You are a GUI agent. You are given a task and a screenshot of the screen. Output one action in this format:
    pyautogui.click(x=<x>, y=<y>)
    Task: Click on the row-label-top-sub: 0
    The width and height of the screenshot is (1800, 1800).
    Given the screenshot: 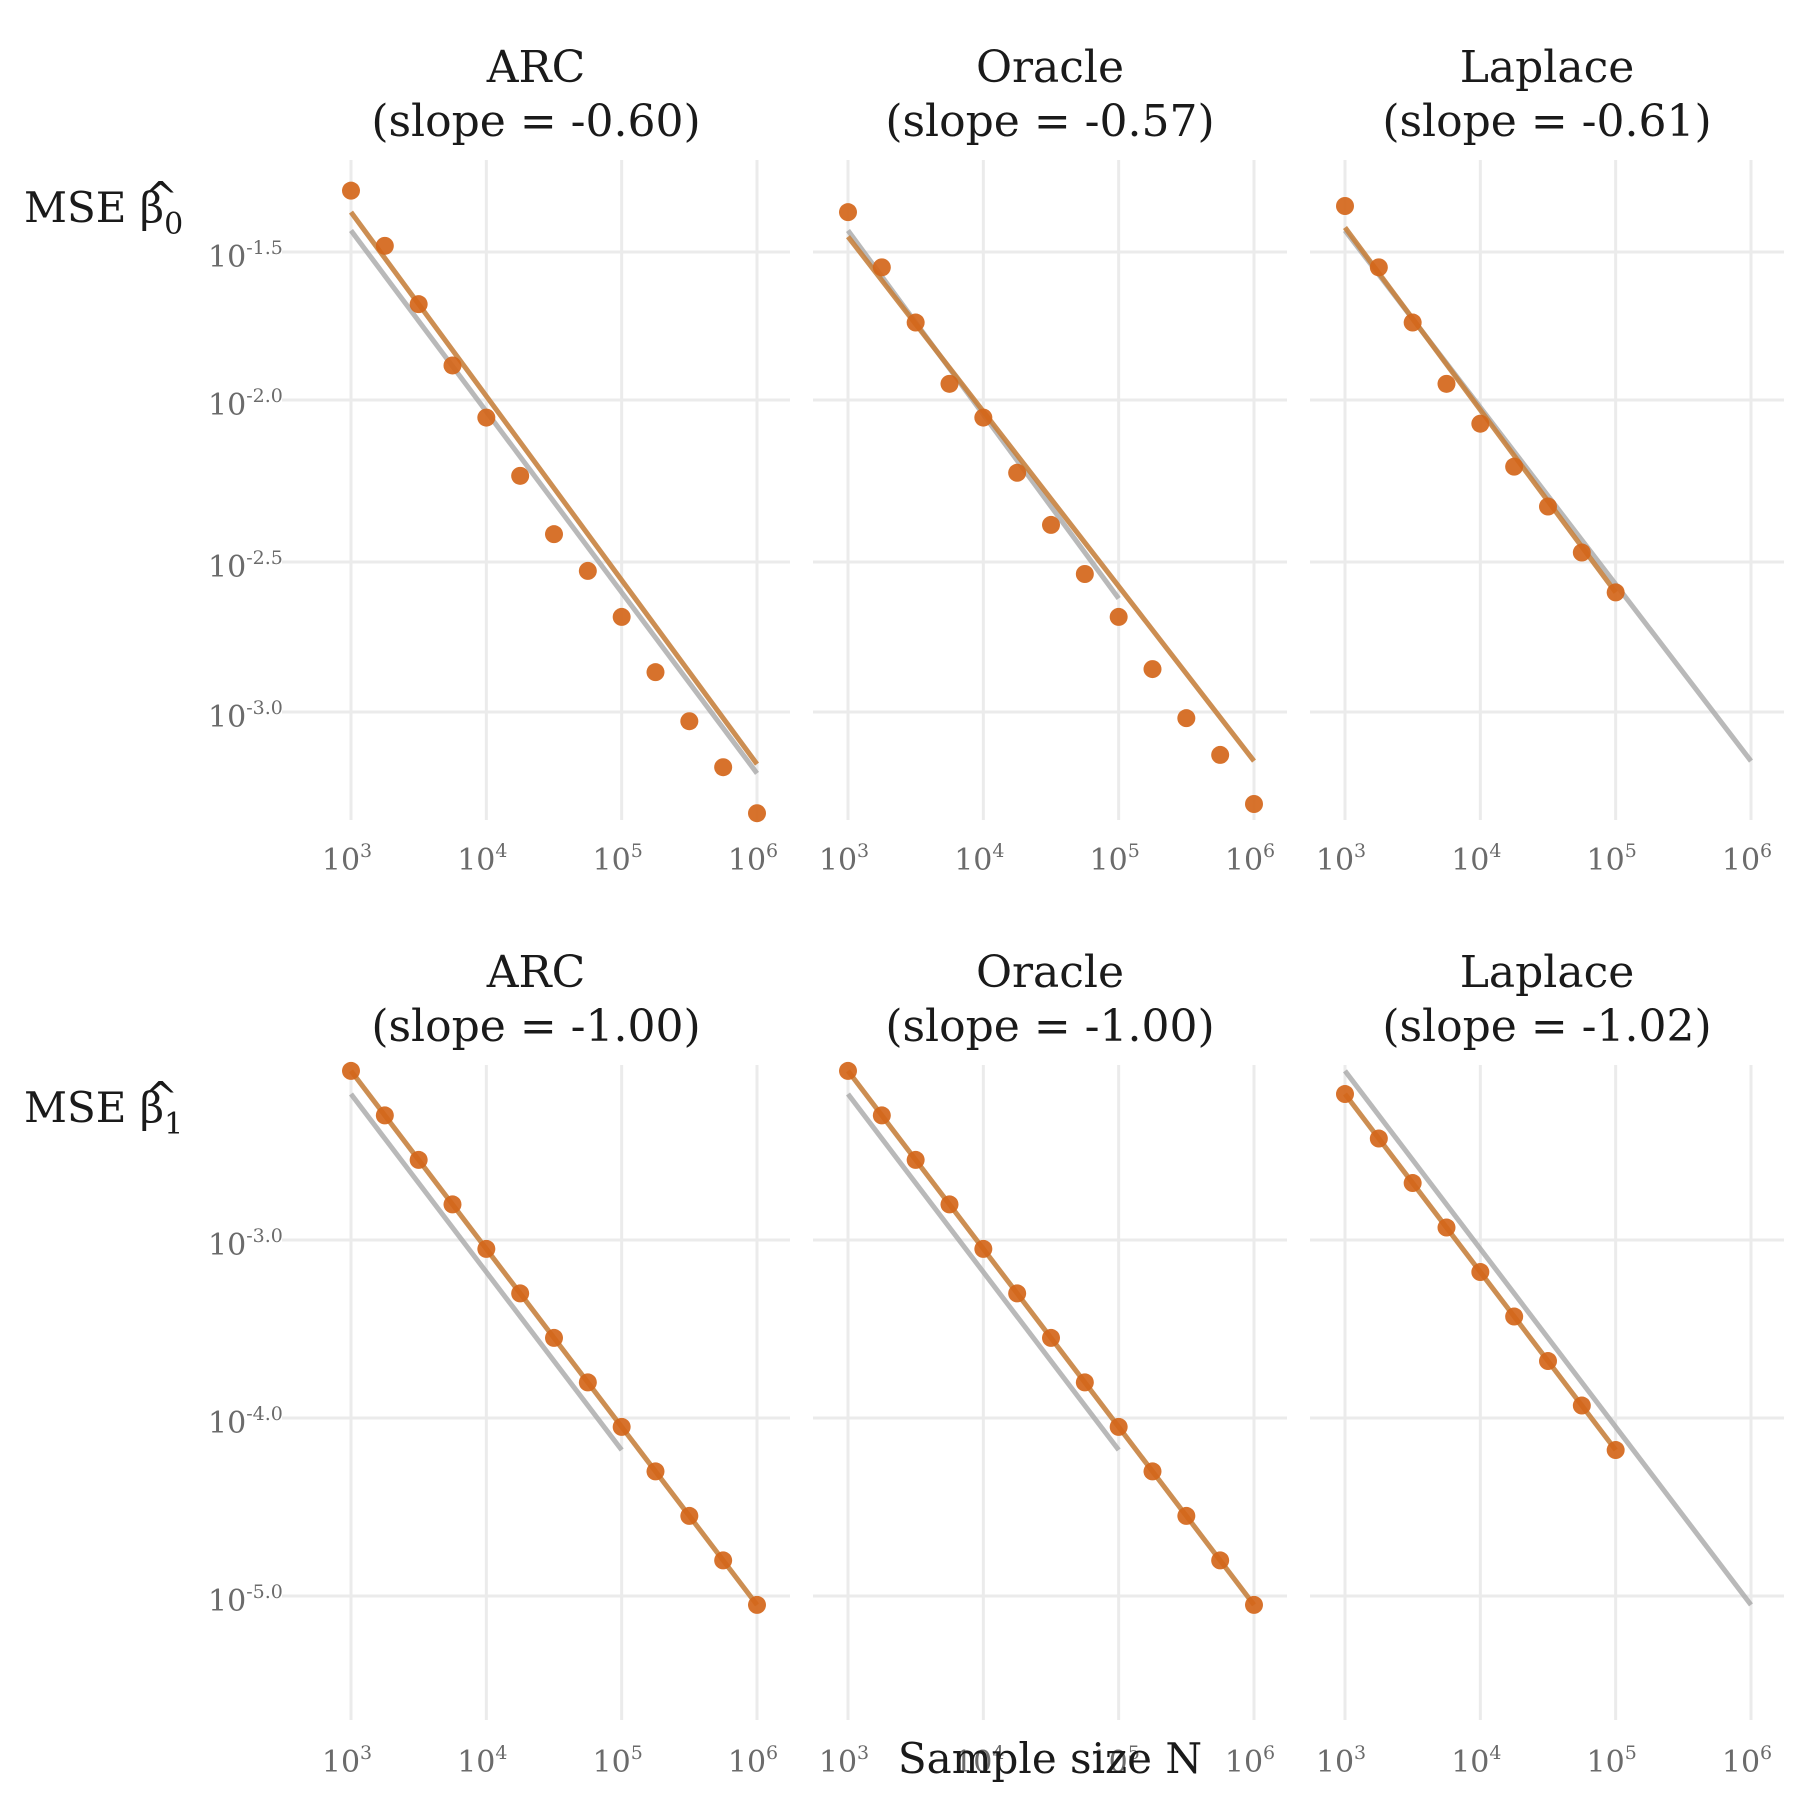 What is the action you would take?
    pyautogui.click(x=173, y=224)
    